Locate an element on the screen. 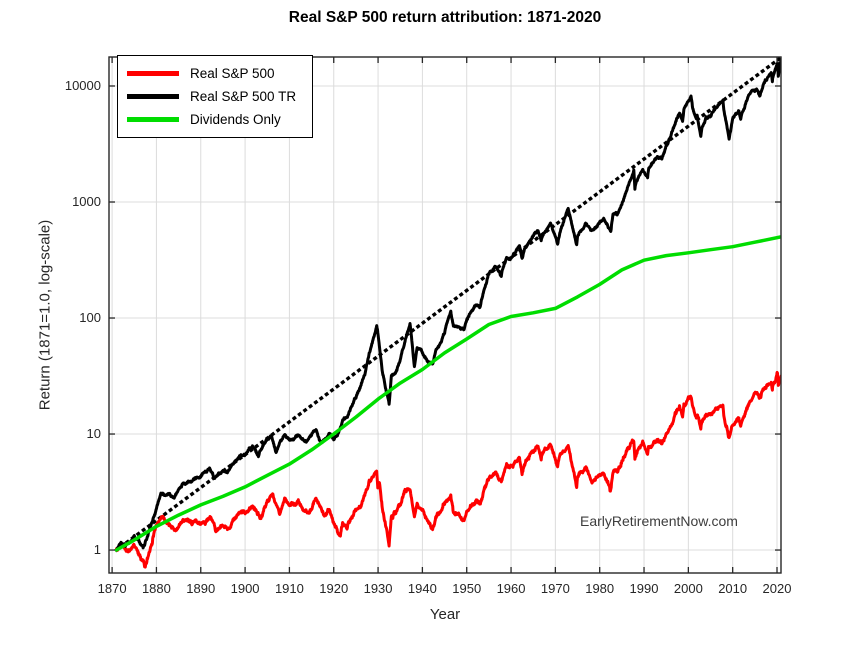 Image resolution: width=863 pixels, height=647 pixels. x-tick-label: 2000 is located at coordinates (688, 588).